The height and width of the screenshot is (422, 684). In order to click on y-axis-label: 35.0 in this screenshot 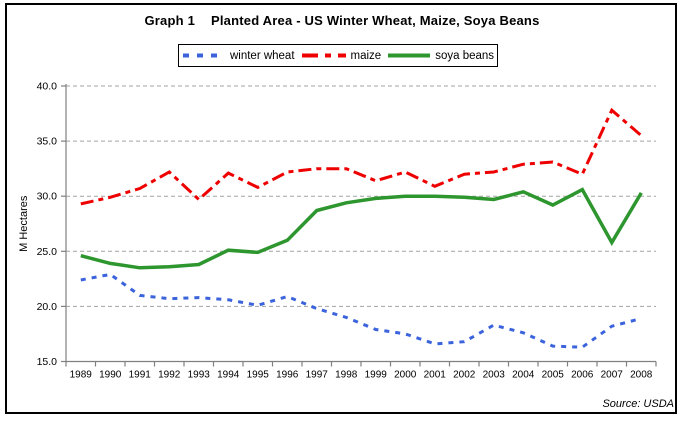, I will do `click(47, 142)`.